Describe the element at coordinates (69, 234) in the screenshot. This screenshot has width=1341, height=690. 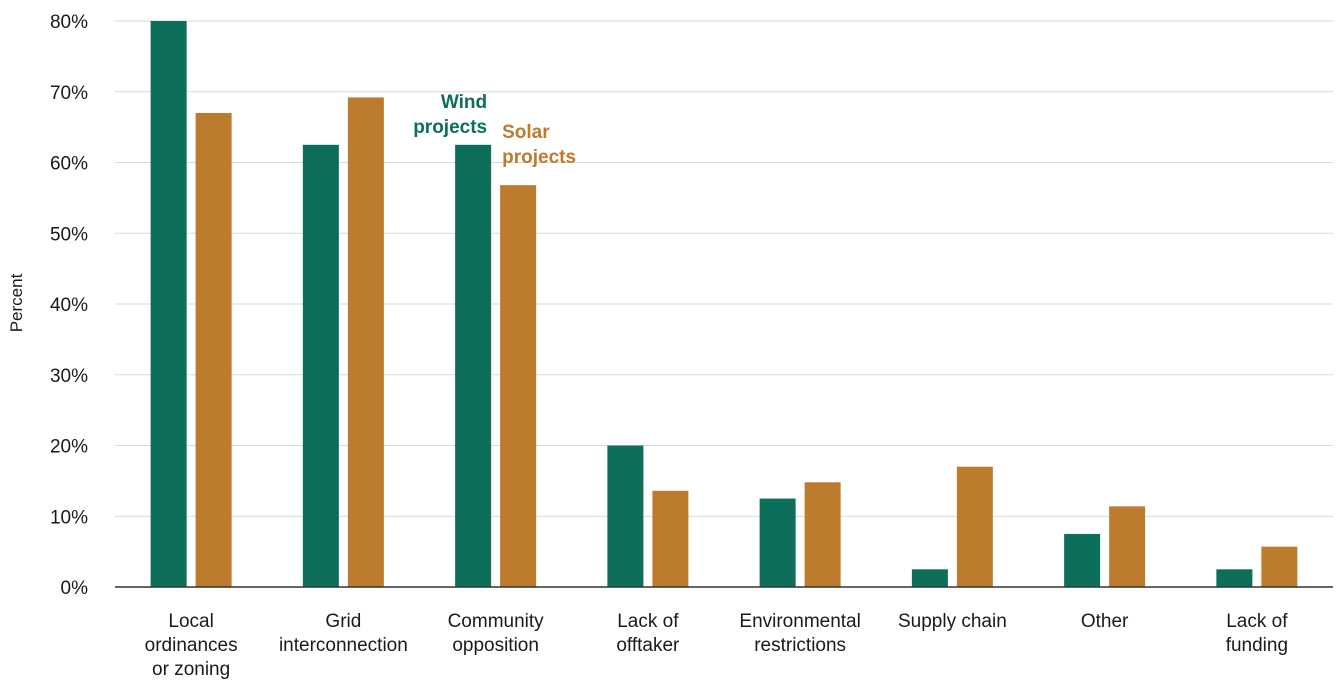
I see `y-tick-label: 50%` at that location.